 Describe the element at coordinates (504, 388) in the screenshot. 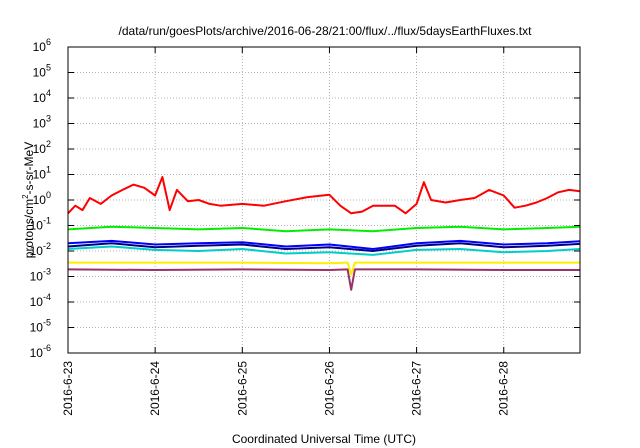

I see `x-tick-label: 2016-6-28` at that location.